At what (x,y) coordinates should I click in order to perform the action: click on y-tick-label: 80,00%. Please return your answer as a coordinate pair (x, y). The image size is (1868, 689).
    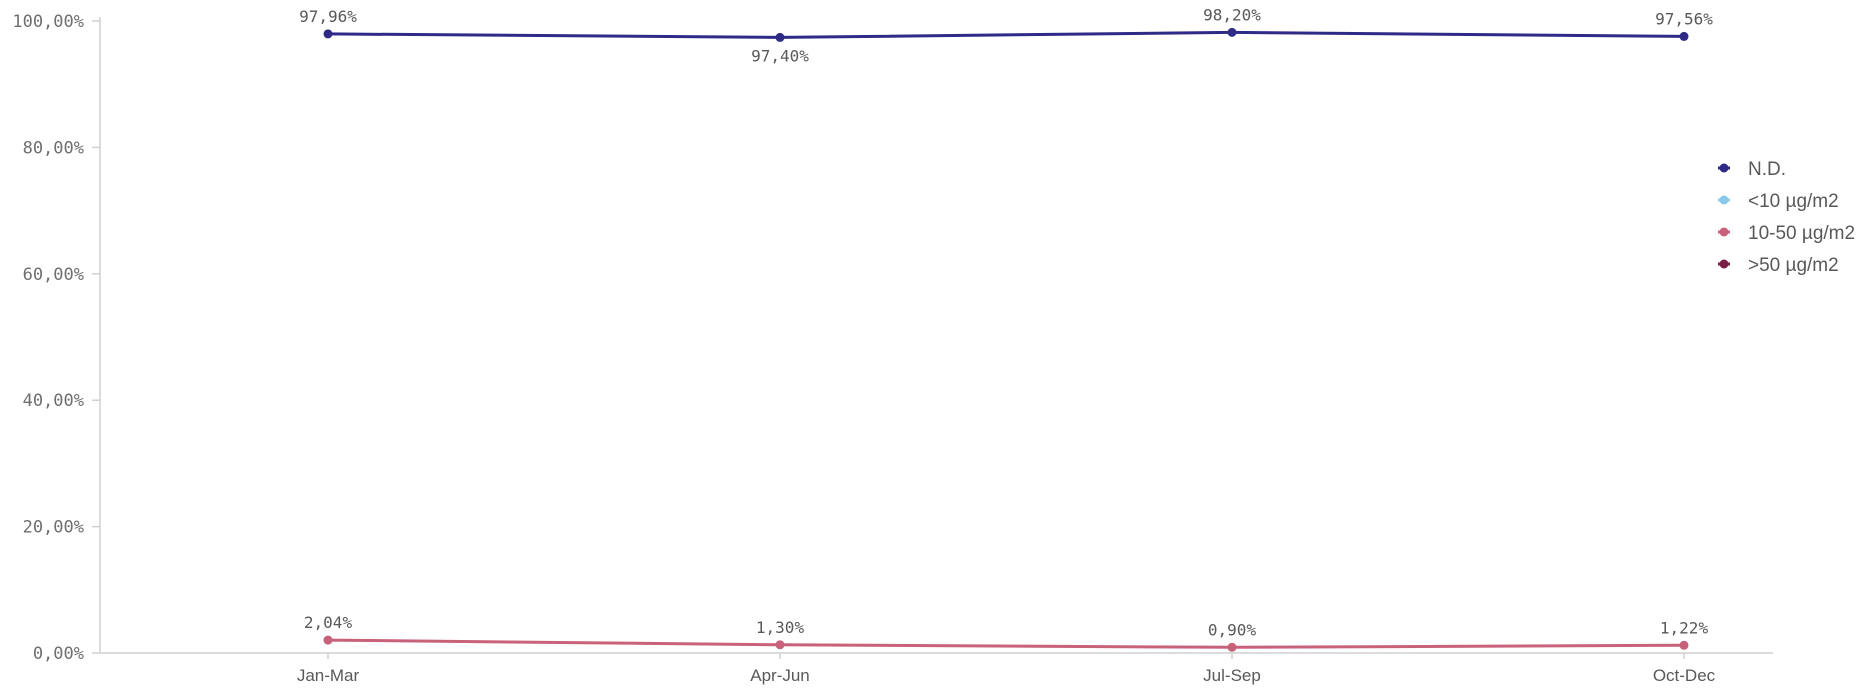
    Looking at the image, I should click on (53, 148).